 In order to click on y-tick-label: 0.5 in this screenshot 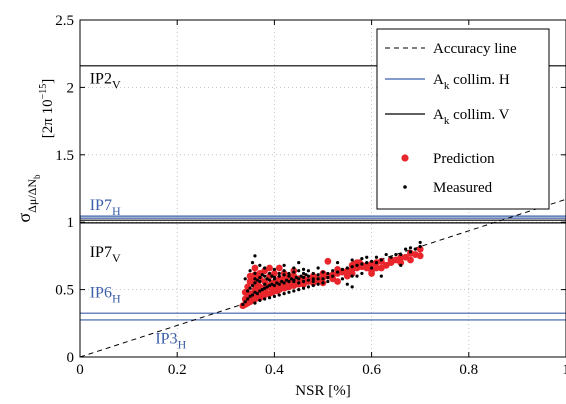, I will do `click(64, 291)`.